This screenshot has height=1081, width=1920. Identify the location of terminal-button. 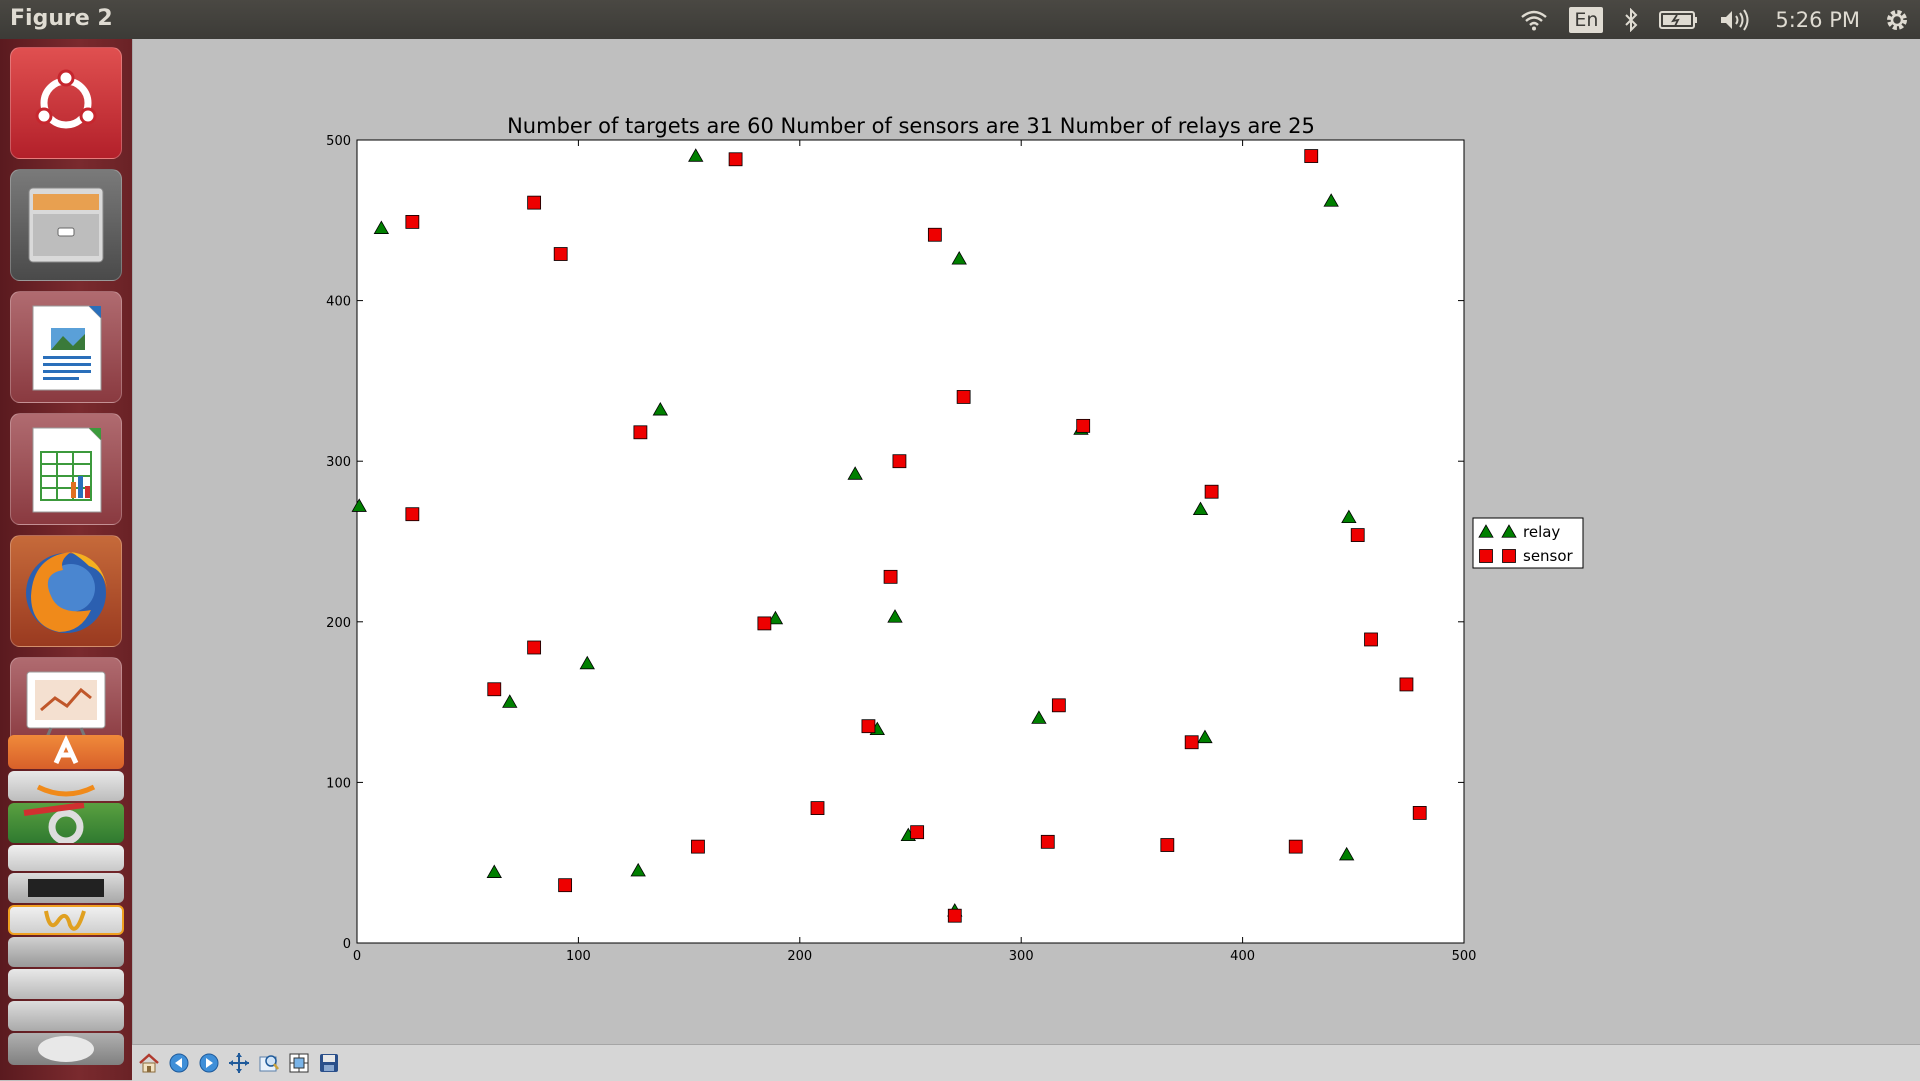
(66, 888).